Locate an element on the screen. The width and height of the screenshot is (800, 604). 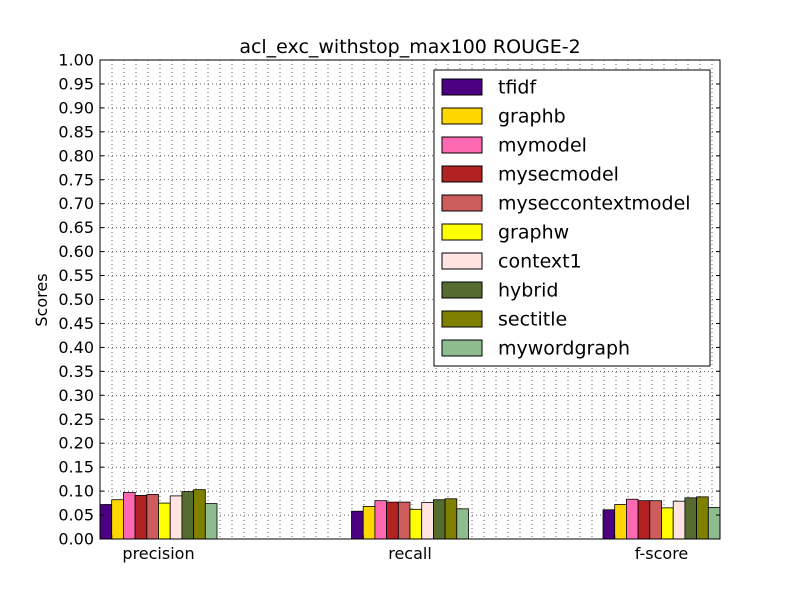
bar-myseccontextmodel-recall is located at coordinates (404, 520).